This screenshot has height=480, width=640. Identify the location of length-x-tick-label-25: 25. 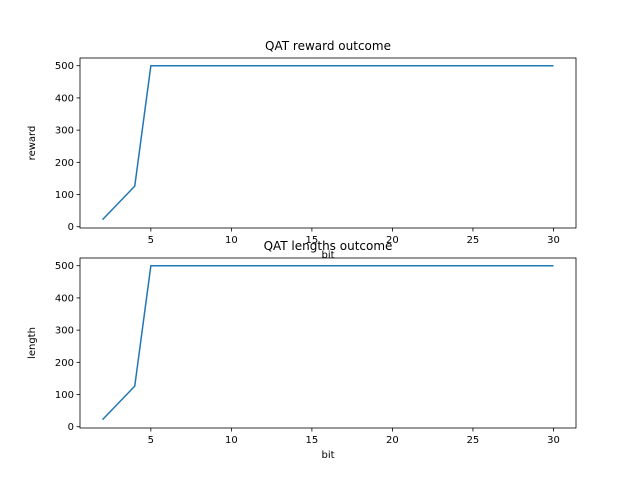
(473, 440).